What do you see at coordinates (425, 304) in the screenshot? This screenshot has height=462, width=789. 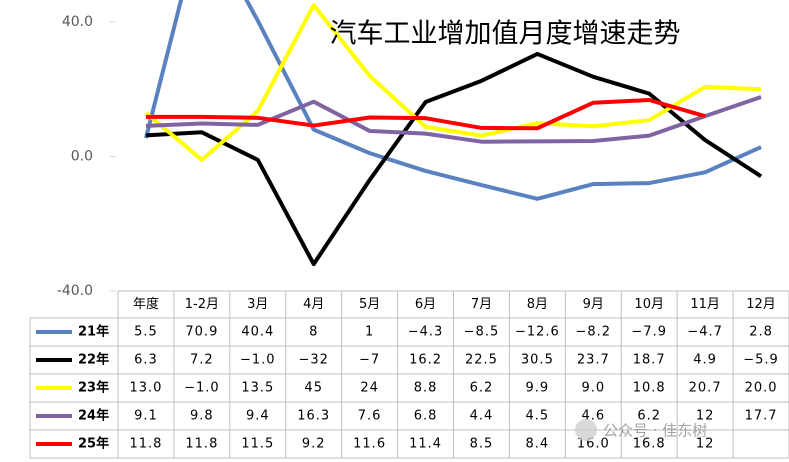 I see `x-tick-label: 6月` at bounding box center [425, 304].